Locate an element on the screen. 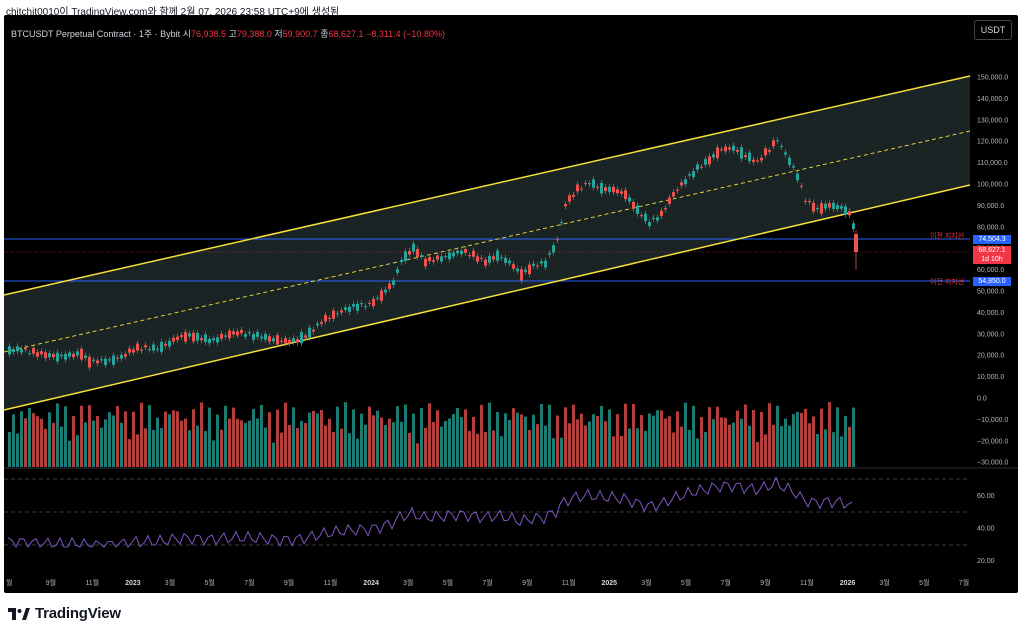 The image size is (1024, 633). currency-button: USDT is located at coordinates (993, 30).